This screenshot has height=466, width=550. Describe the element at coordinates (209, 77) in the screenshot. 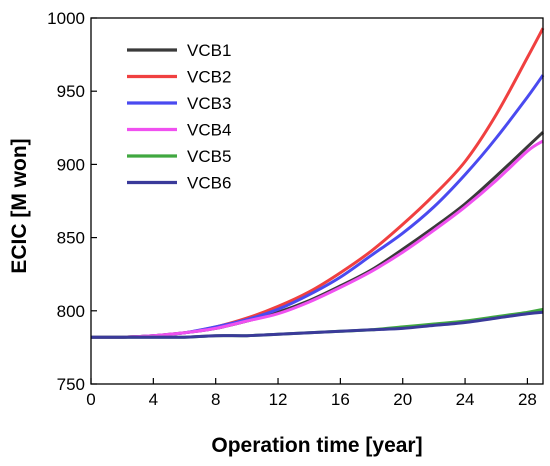

I see `legend-label: VCB2` at that location.